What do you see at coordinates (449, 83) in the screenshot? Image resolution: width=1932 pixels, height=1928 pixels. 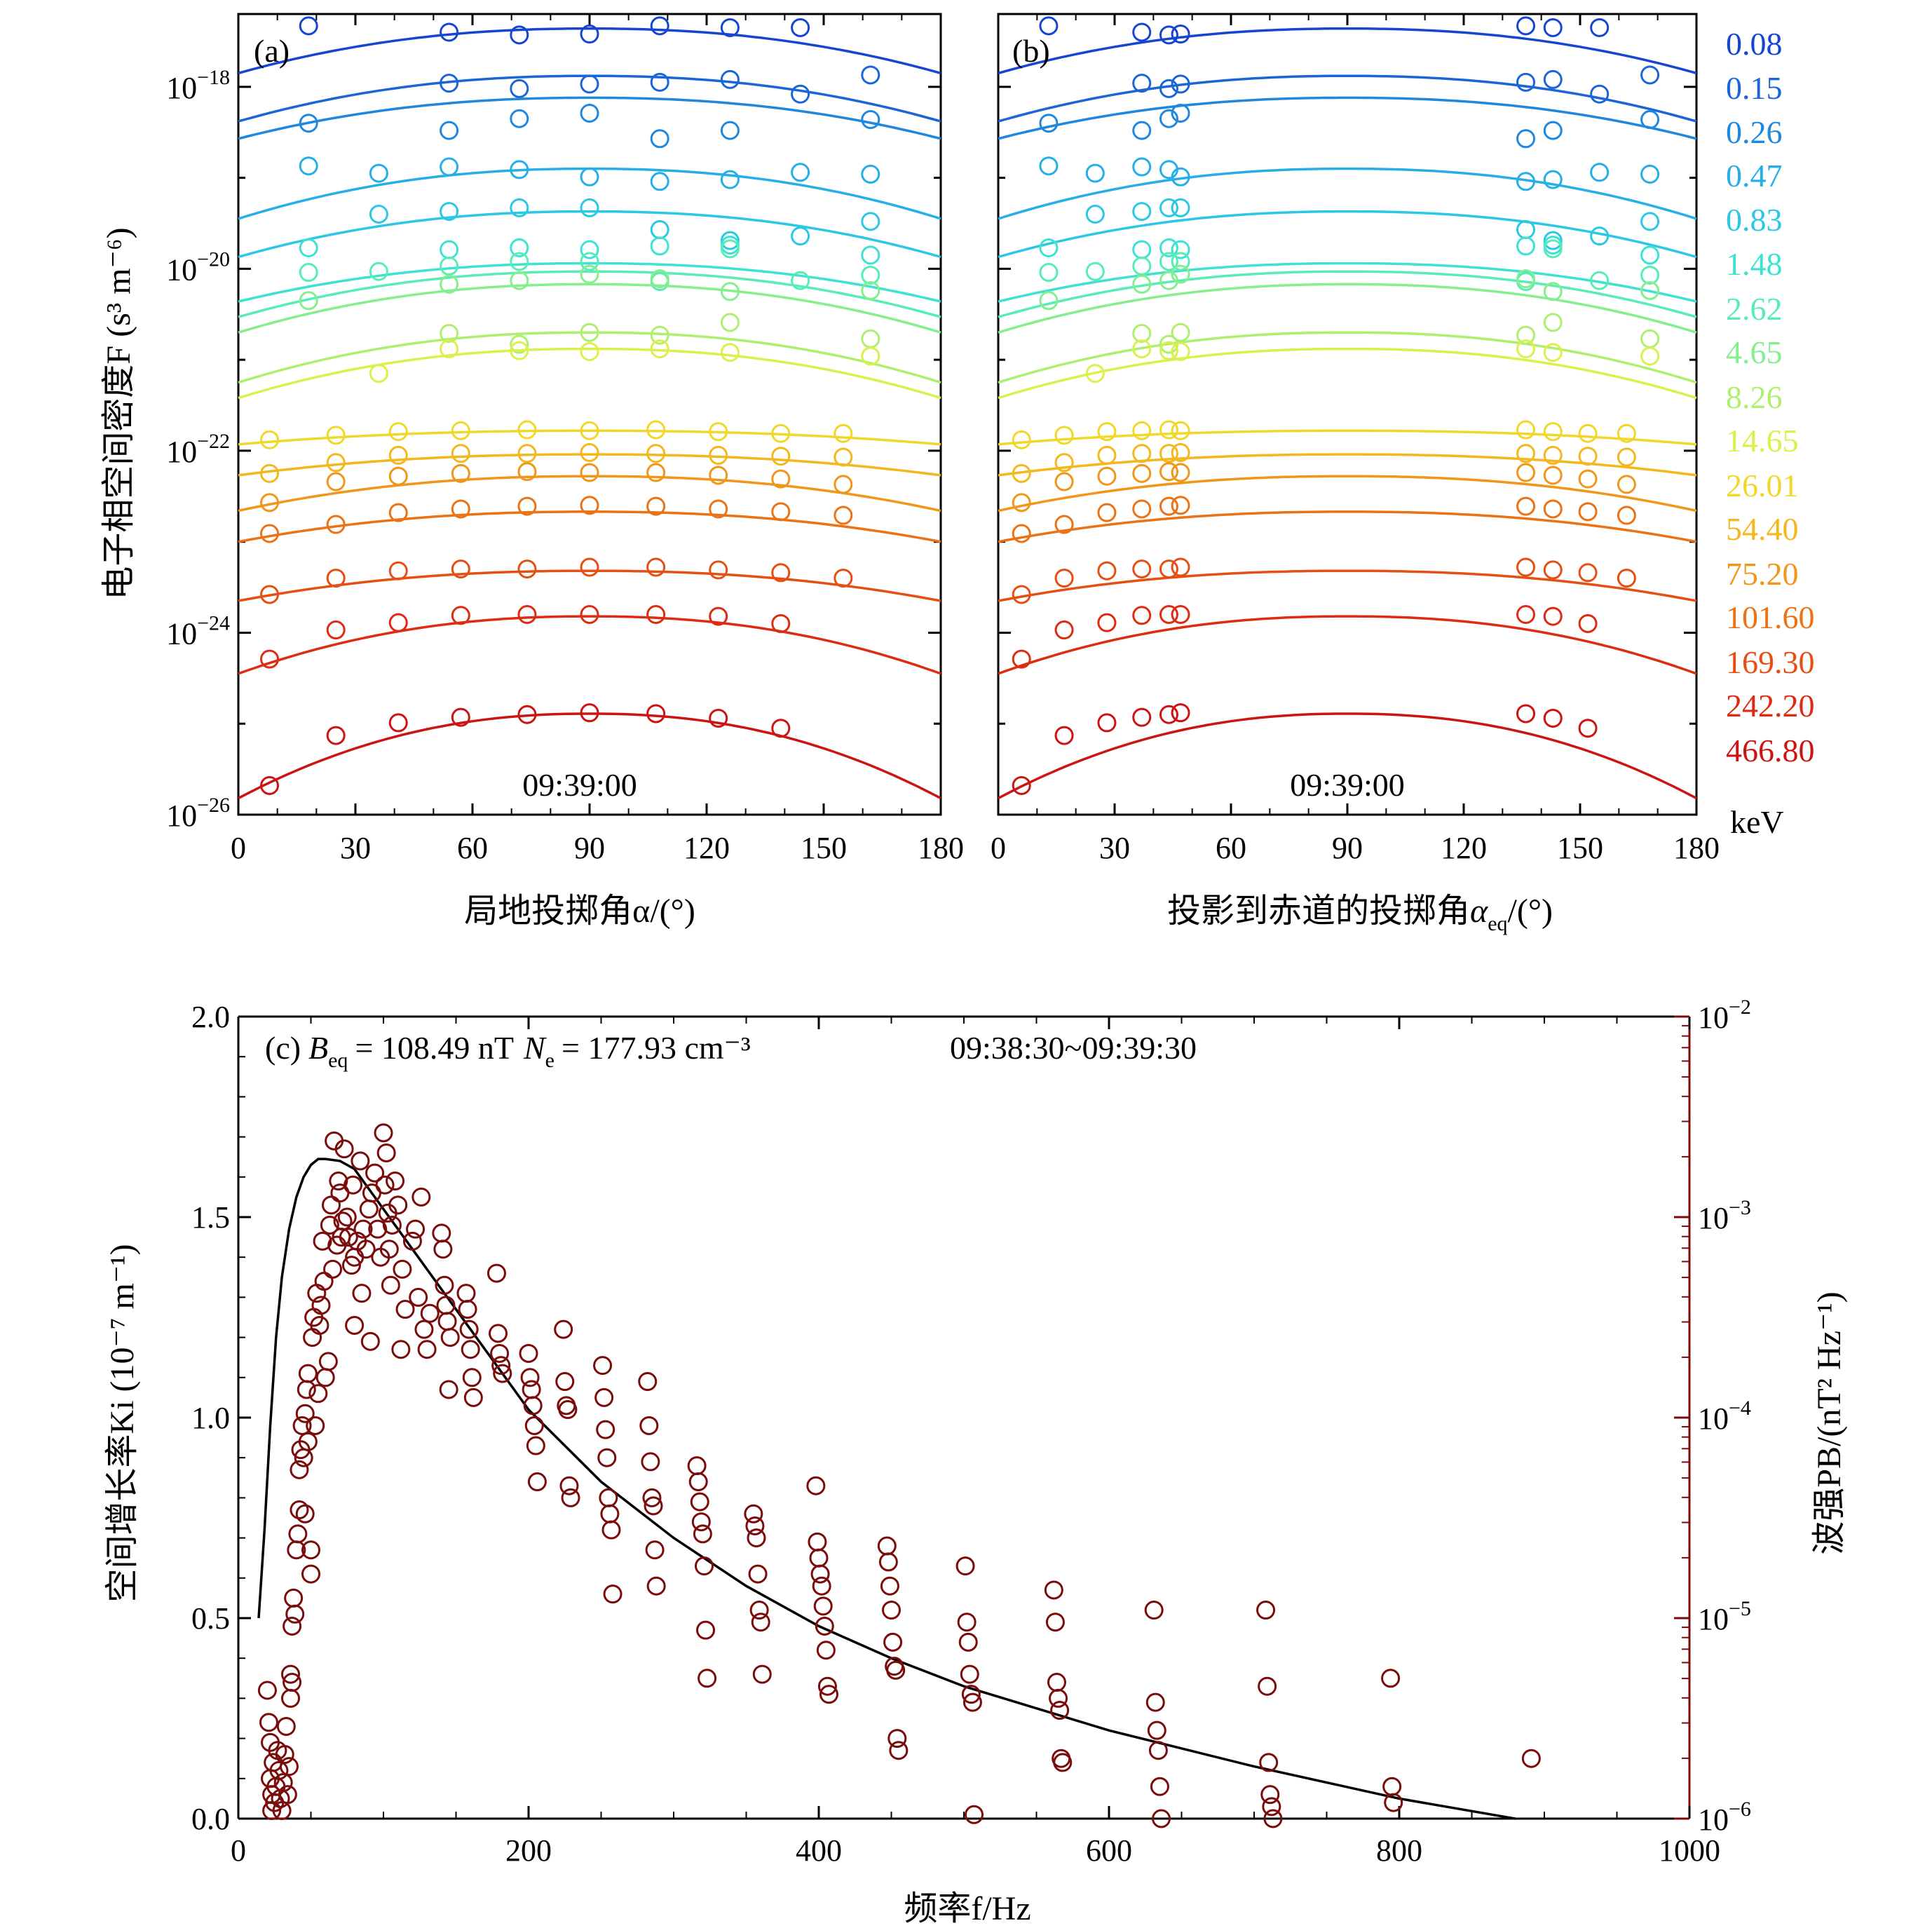 I see `a-data-point-0.15` at bounding box center [449, 83].